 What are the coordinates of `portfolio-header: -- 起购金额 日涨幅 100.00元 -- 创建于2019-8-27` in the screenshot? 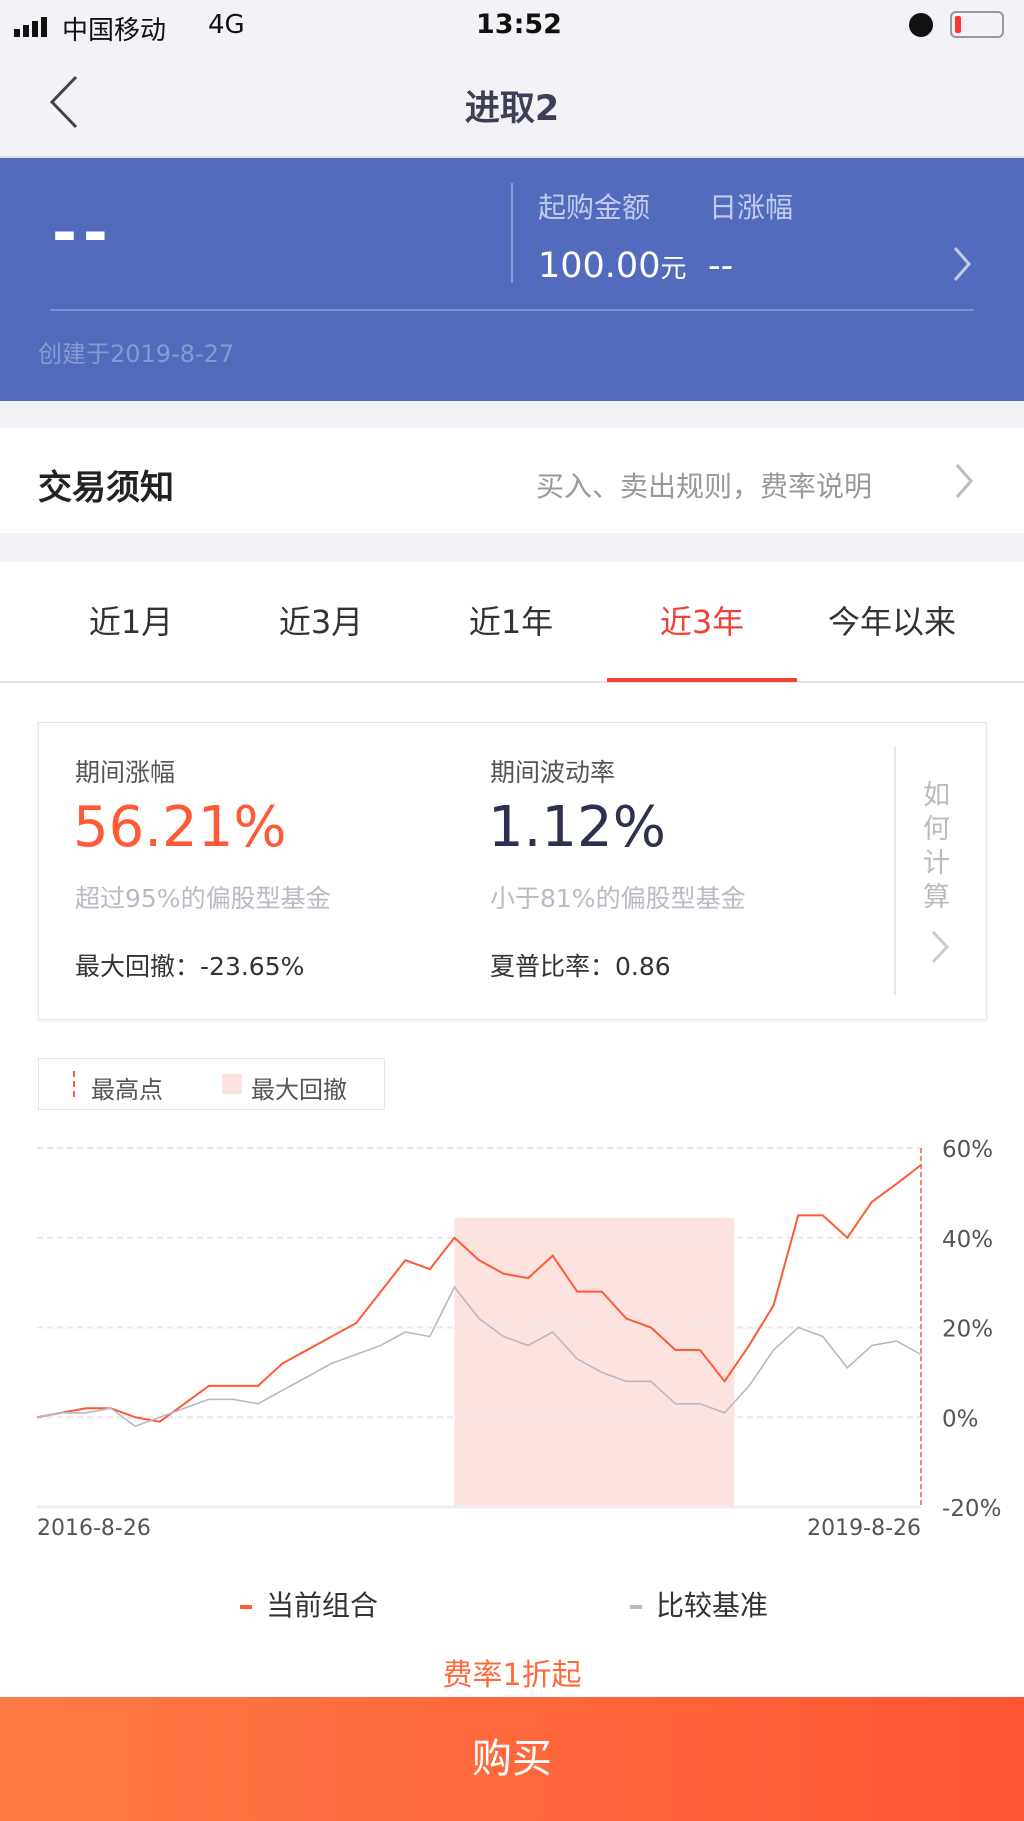 It's located at (512, 279).